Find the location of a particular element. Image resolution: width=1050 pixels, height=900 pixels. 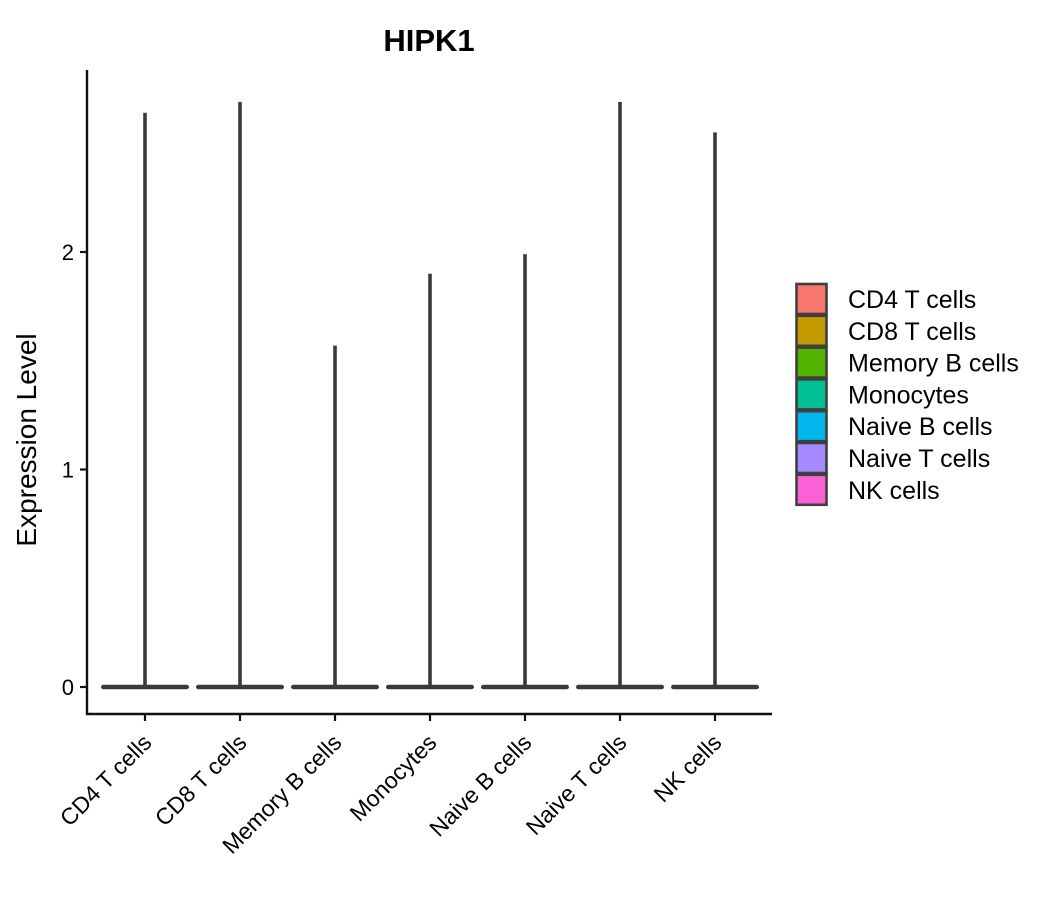

x-tick-label: Naive B cells is located at coordinates (480, 785).